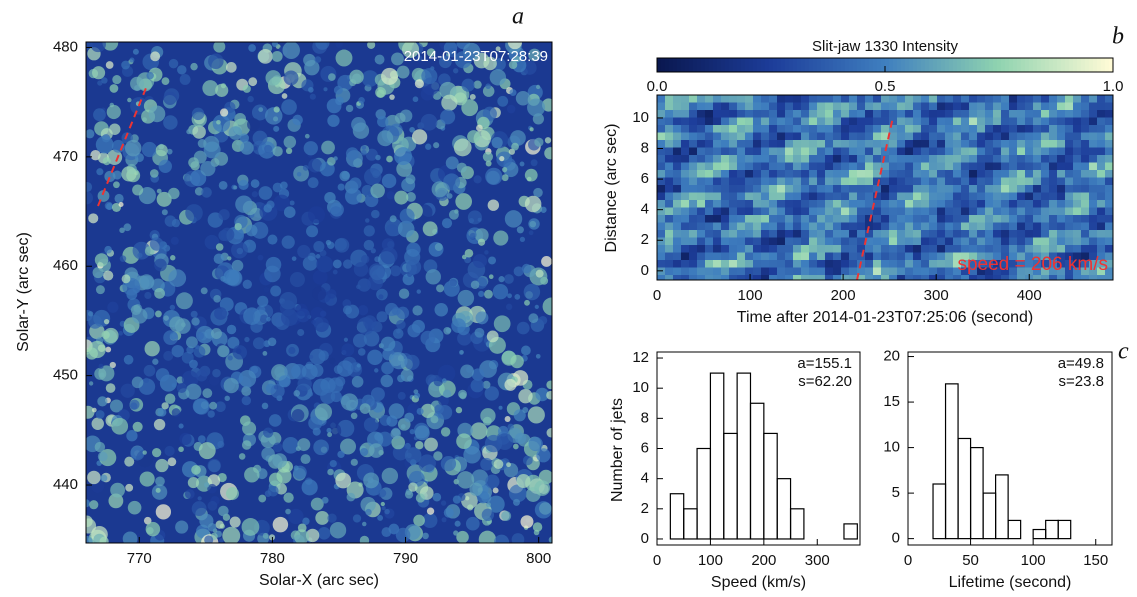 This screenshot has width=1137, height=597. What do you see at coordinates (518, 17) in the screenshot?
I see `panel-letter: a` at bounding box center [518, 17].